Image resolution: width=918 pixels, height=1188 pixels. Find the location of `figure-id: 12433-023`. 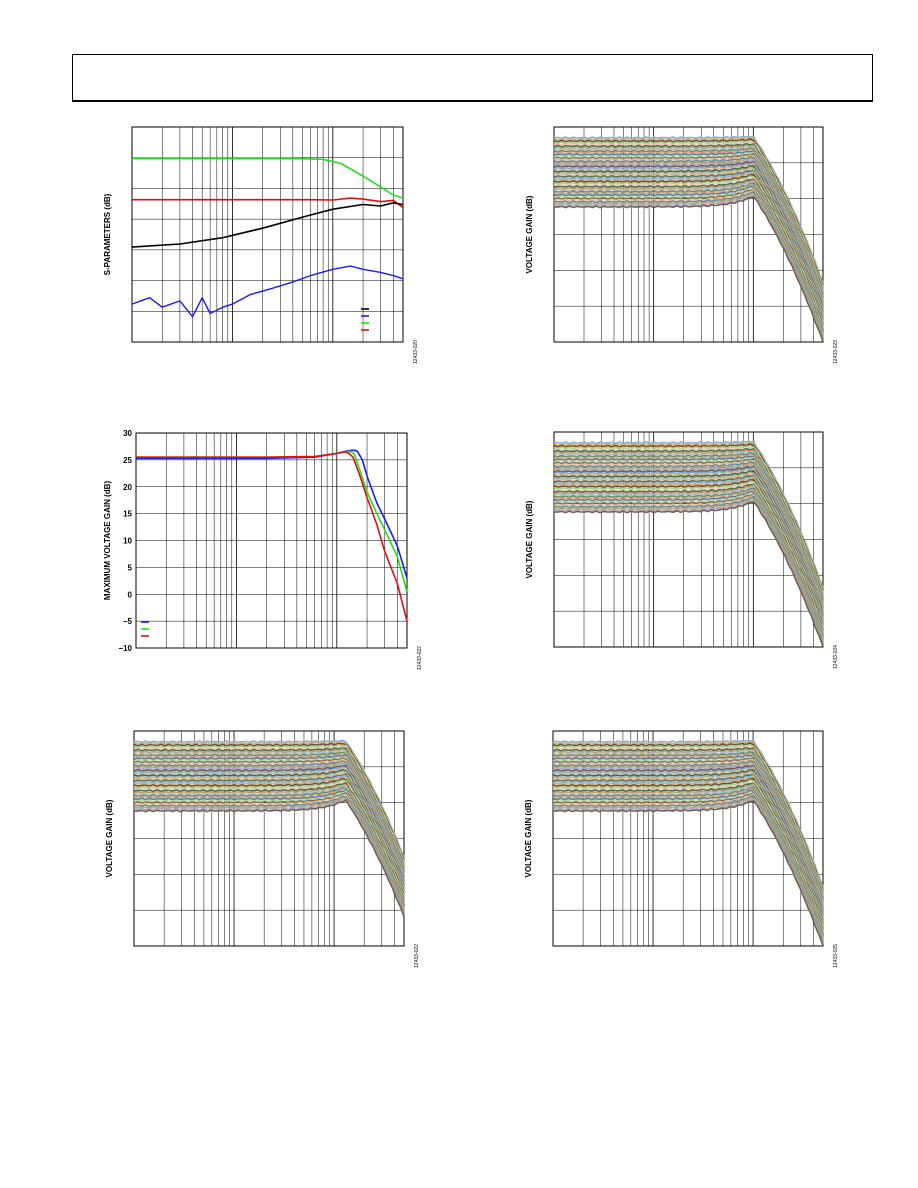

figure-id: 12433-023 is located at coordinates (836, 352).